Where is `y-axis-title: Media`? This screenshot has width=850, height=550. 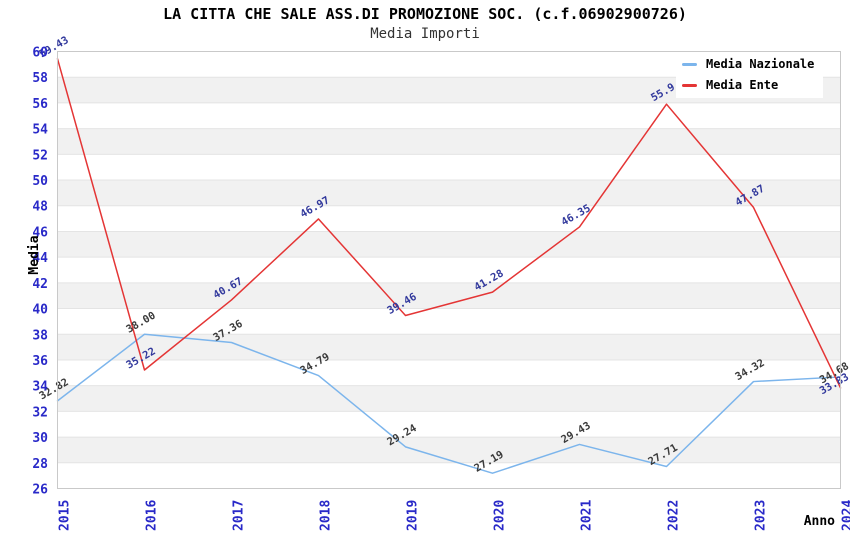 y-axis-title: Media is located at coordinates (34, 254).